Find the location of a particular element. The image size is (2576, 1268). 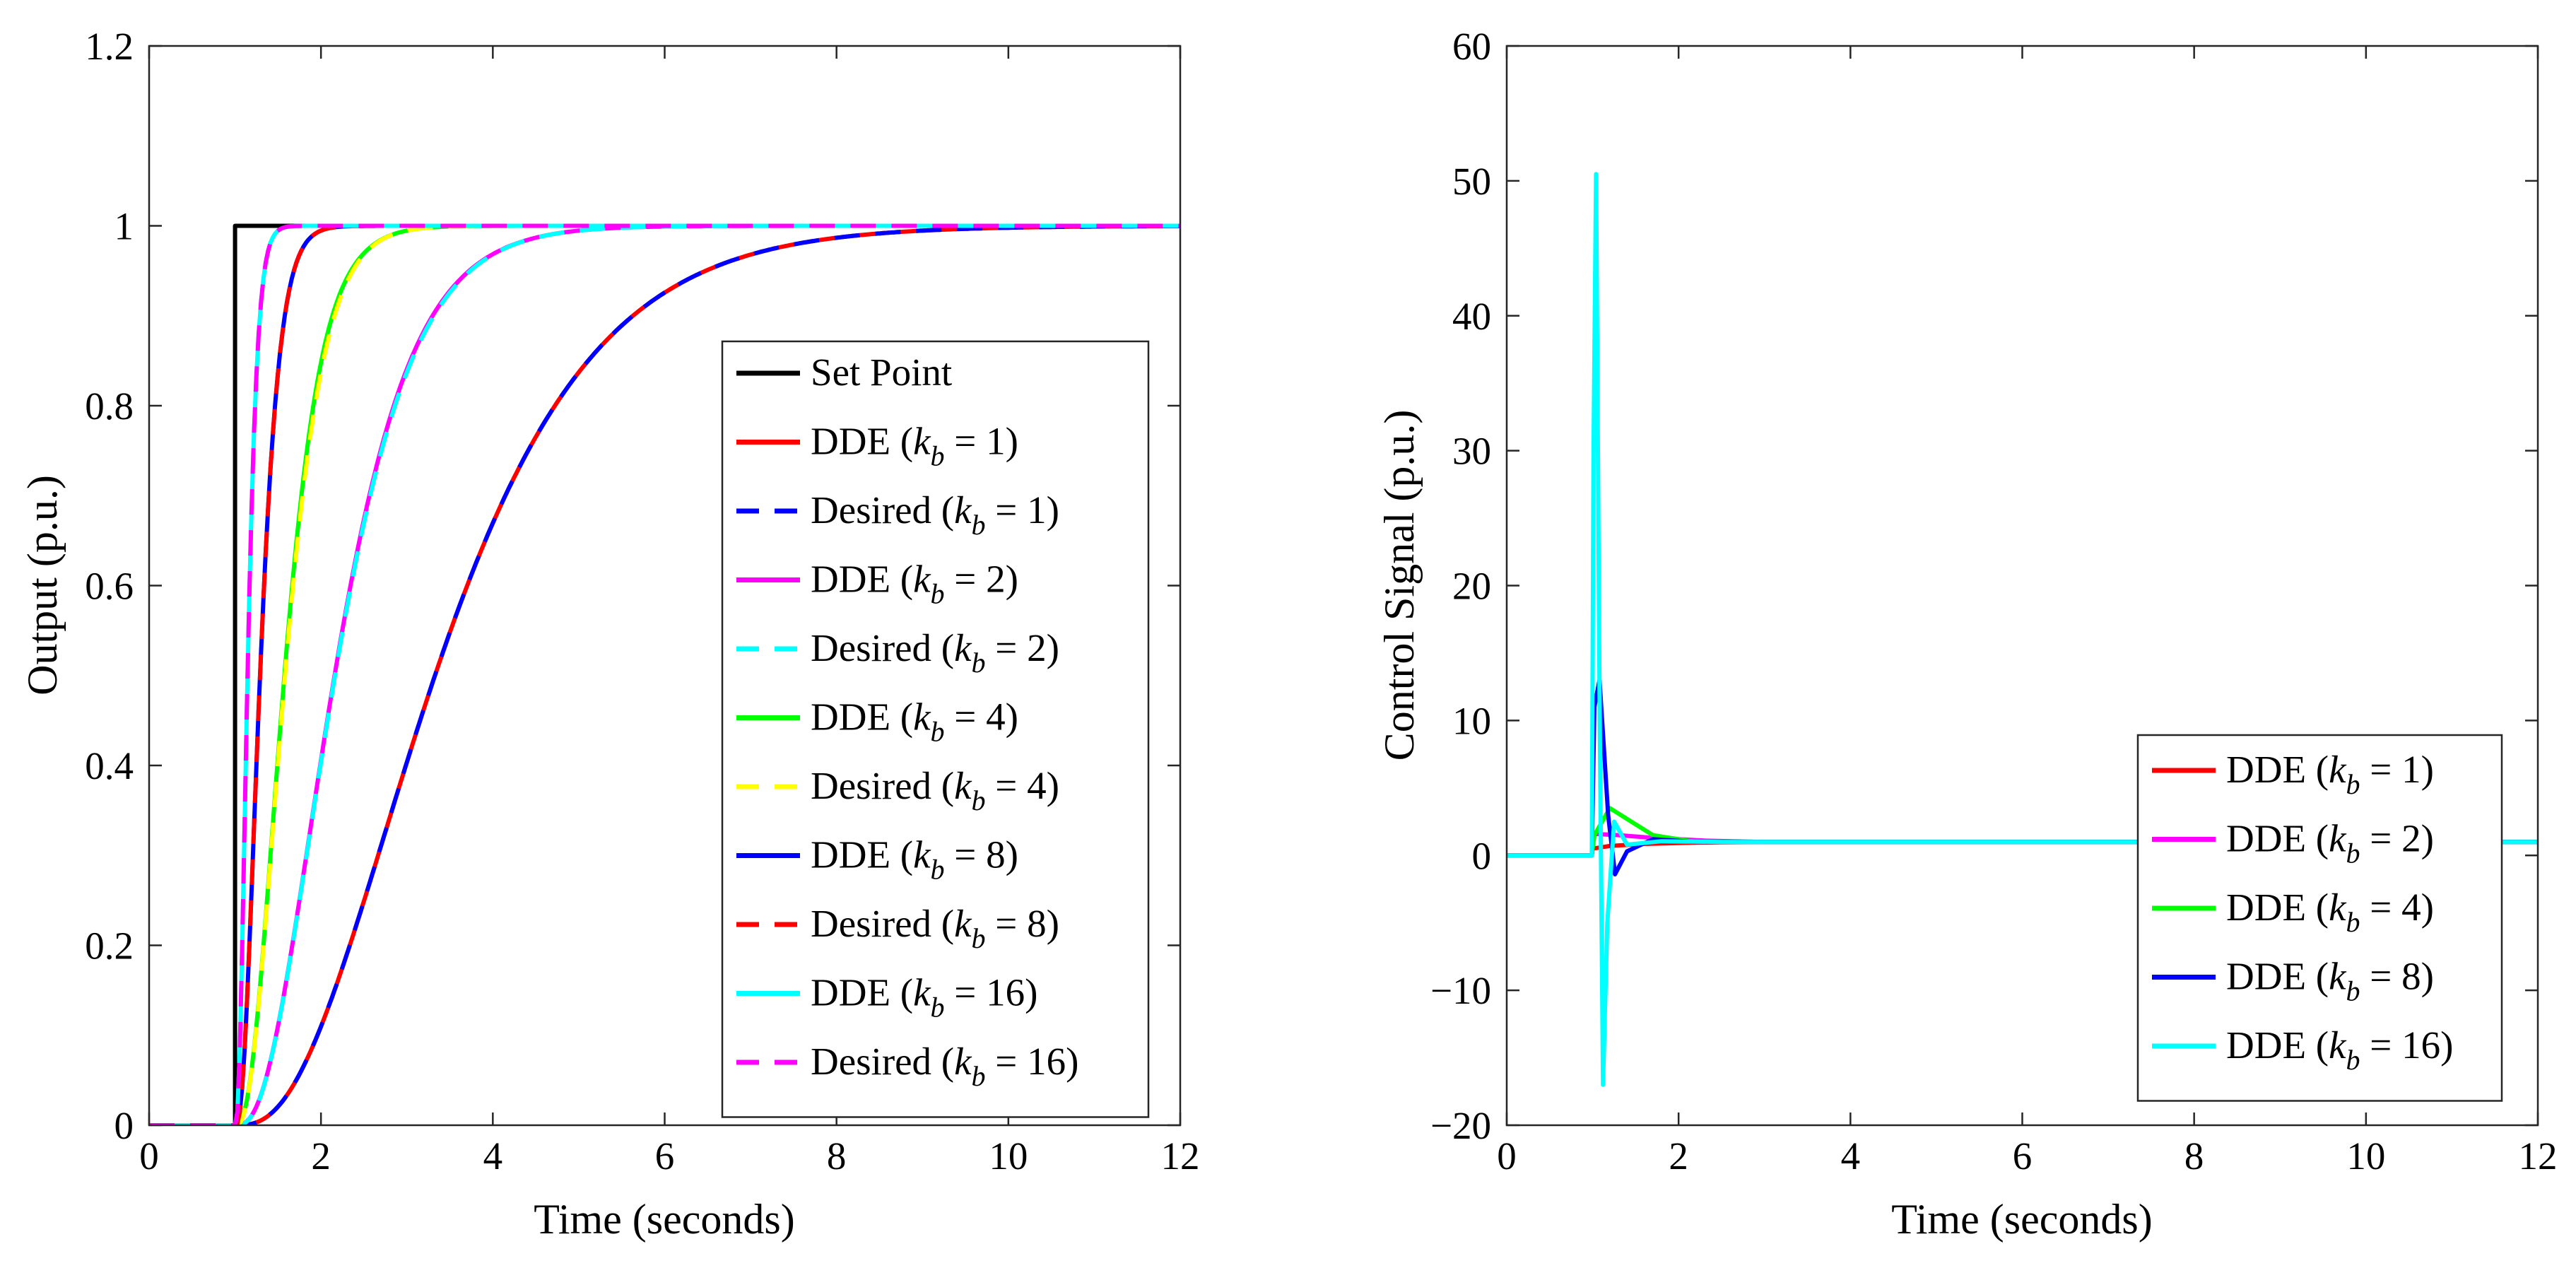

y-tick-label: −10 is located at coordinates (1460, 991).